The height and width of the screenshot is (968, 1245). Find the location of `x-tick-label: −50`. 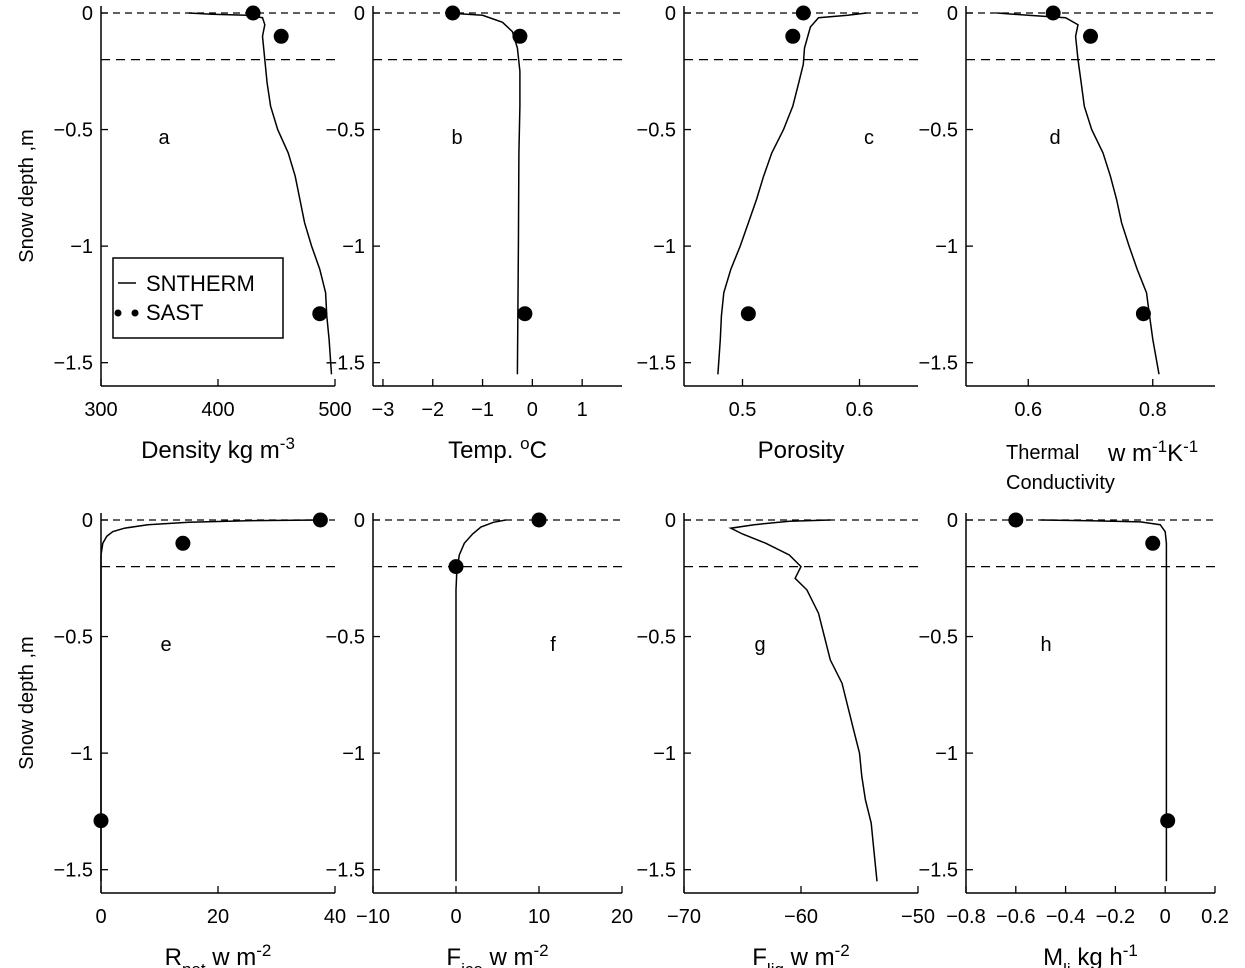

x-tick-label: −50 is located at coordinates (918, 917).